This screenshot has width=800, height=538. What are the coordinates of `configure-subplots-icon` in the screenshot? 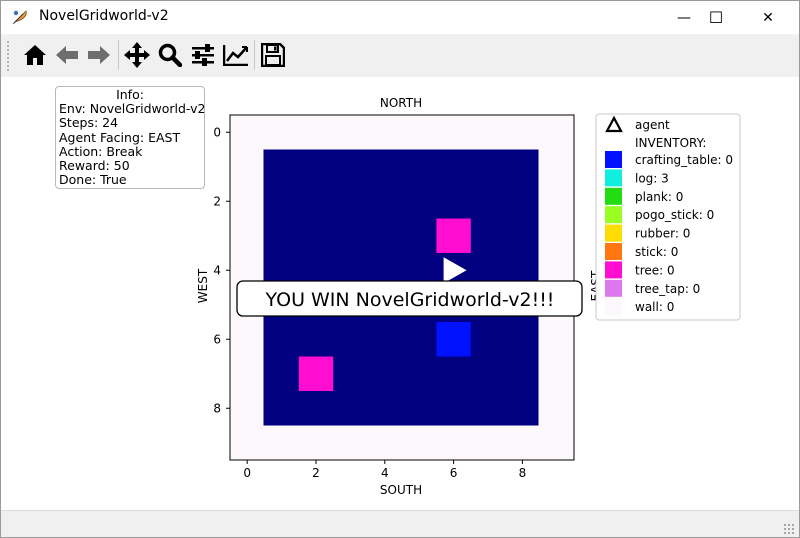 It's located at (203, 55).